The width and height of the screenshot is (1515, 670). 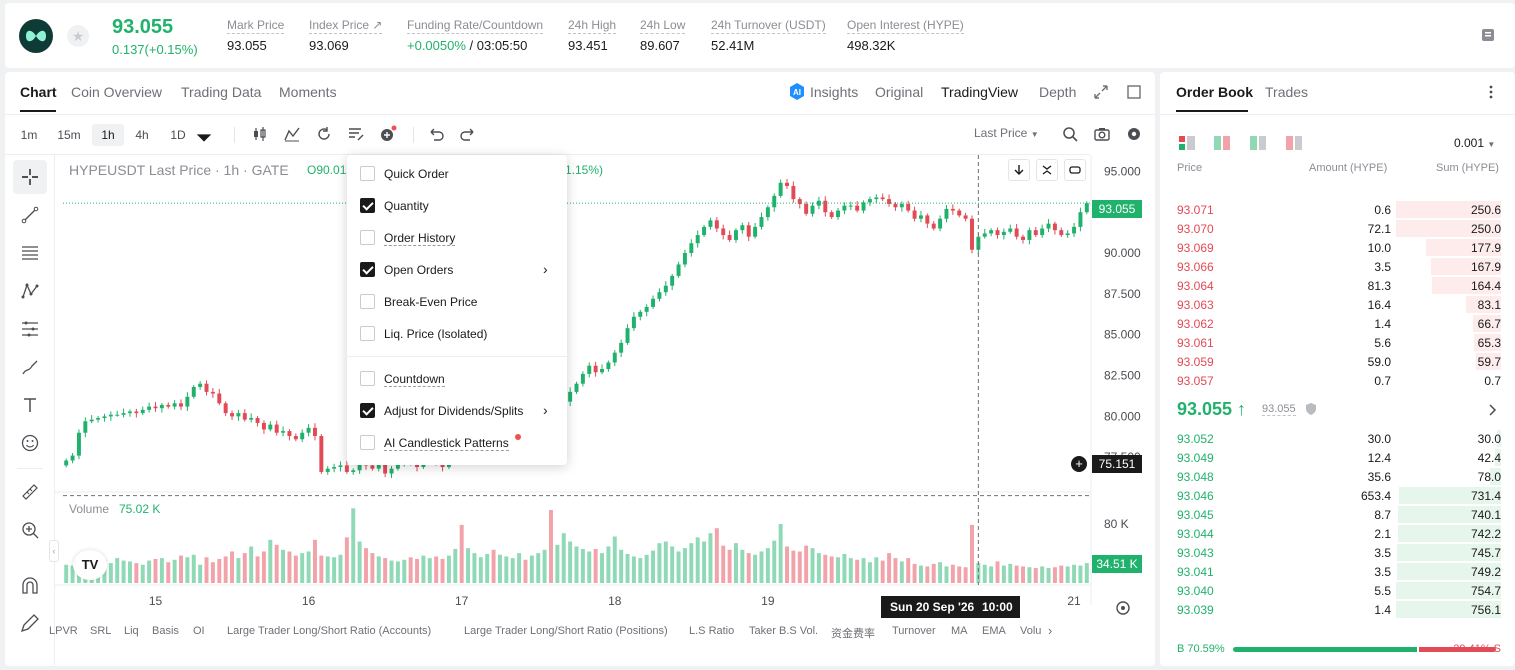 I want to click on view-bids-icon, so click(x=1258, y=143).